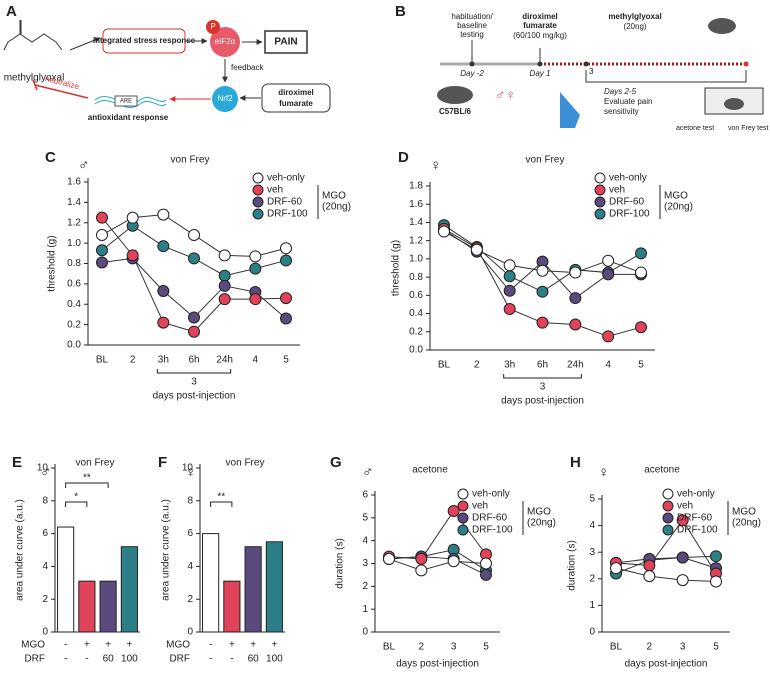 The image size is (770, 674). Describe the element at coordinates (592, 605) in the screenshot. I see `y-tick-label: 1` at that location.